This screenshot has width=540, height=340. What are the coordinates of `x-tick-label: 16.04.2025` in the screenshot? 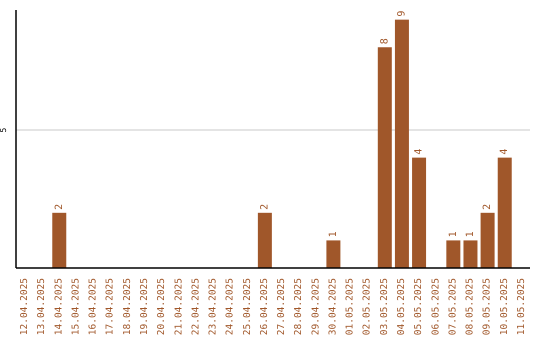 It's located at (93, 307).